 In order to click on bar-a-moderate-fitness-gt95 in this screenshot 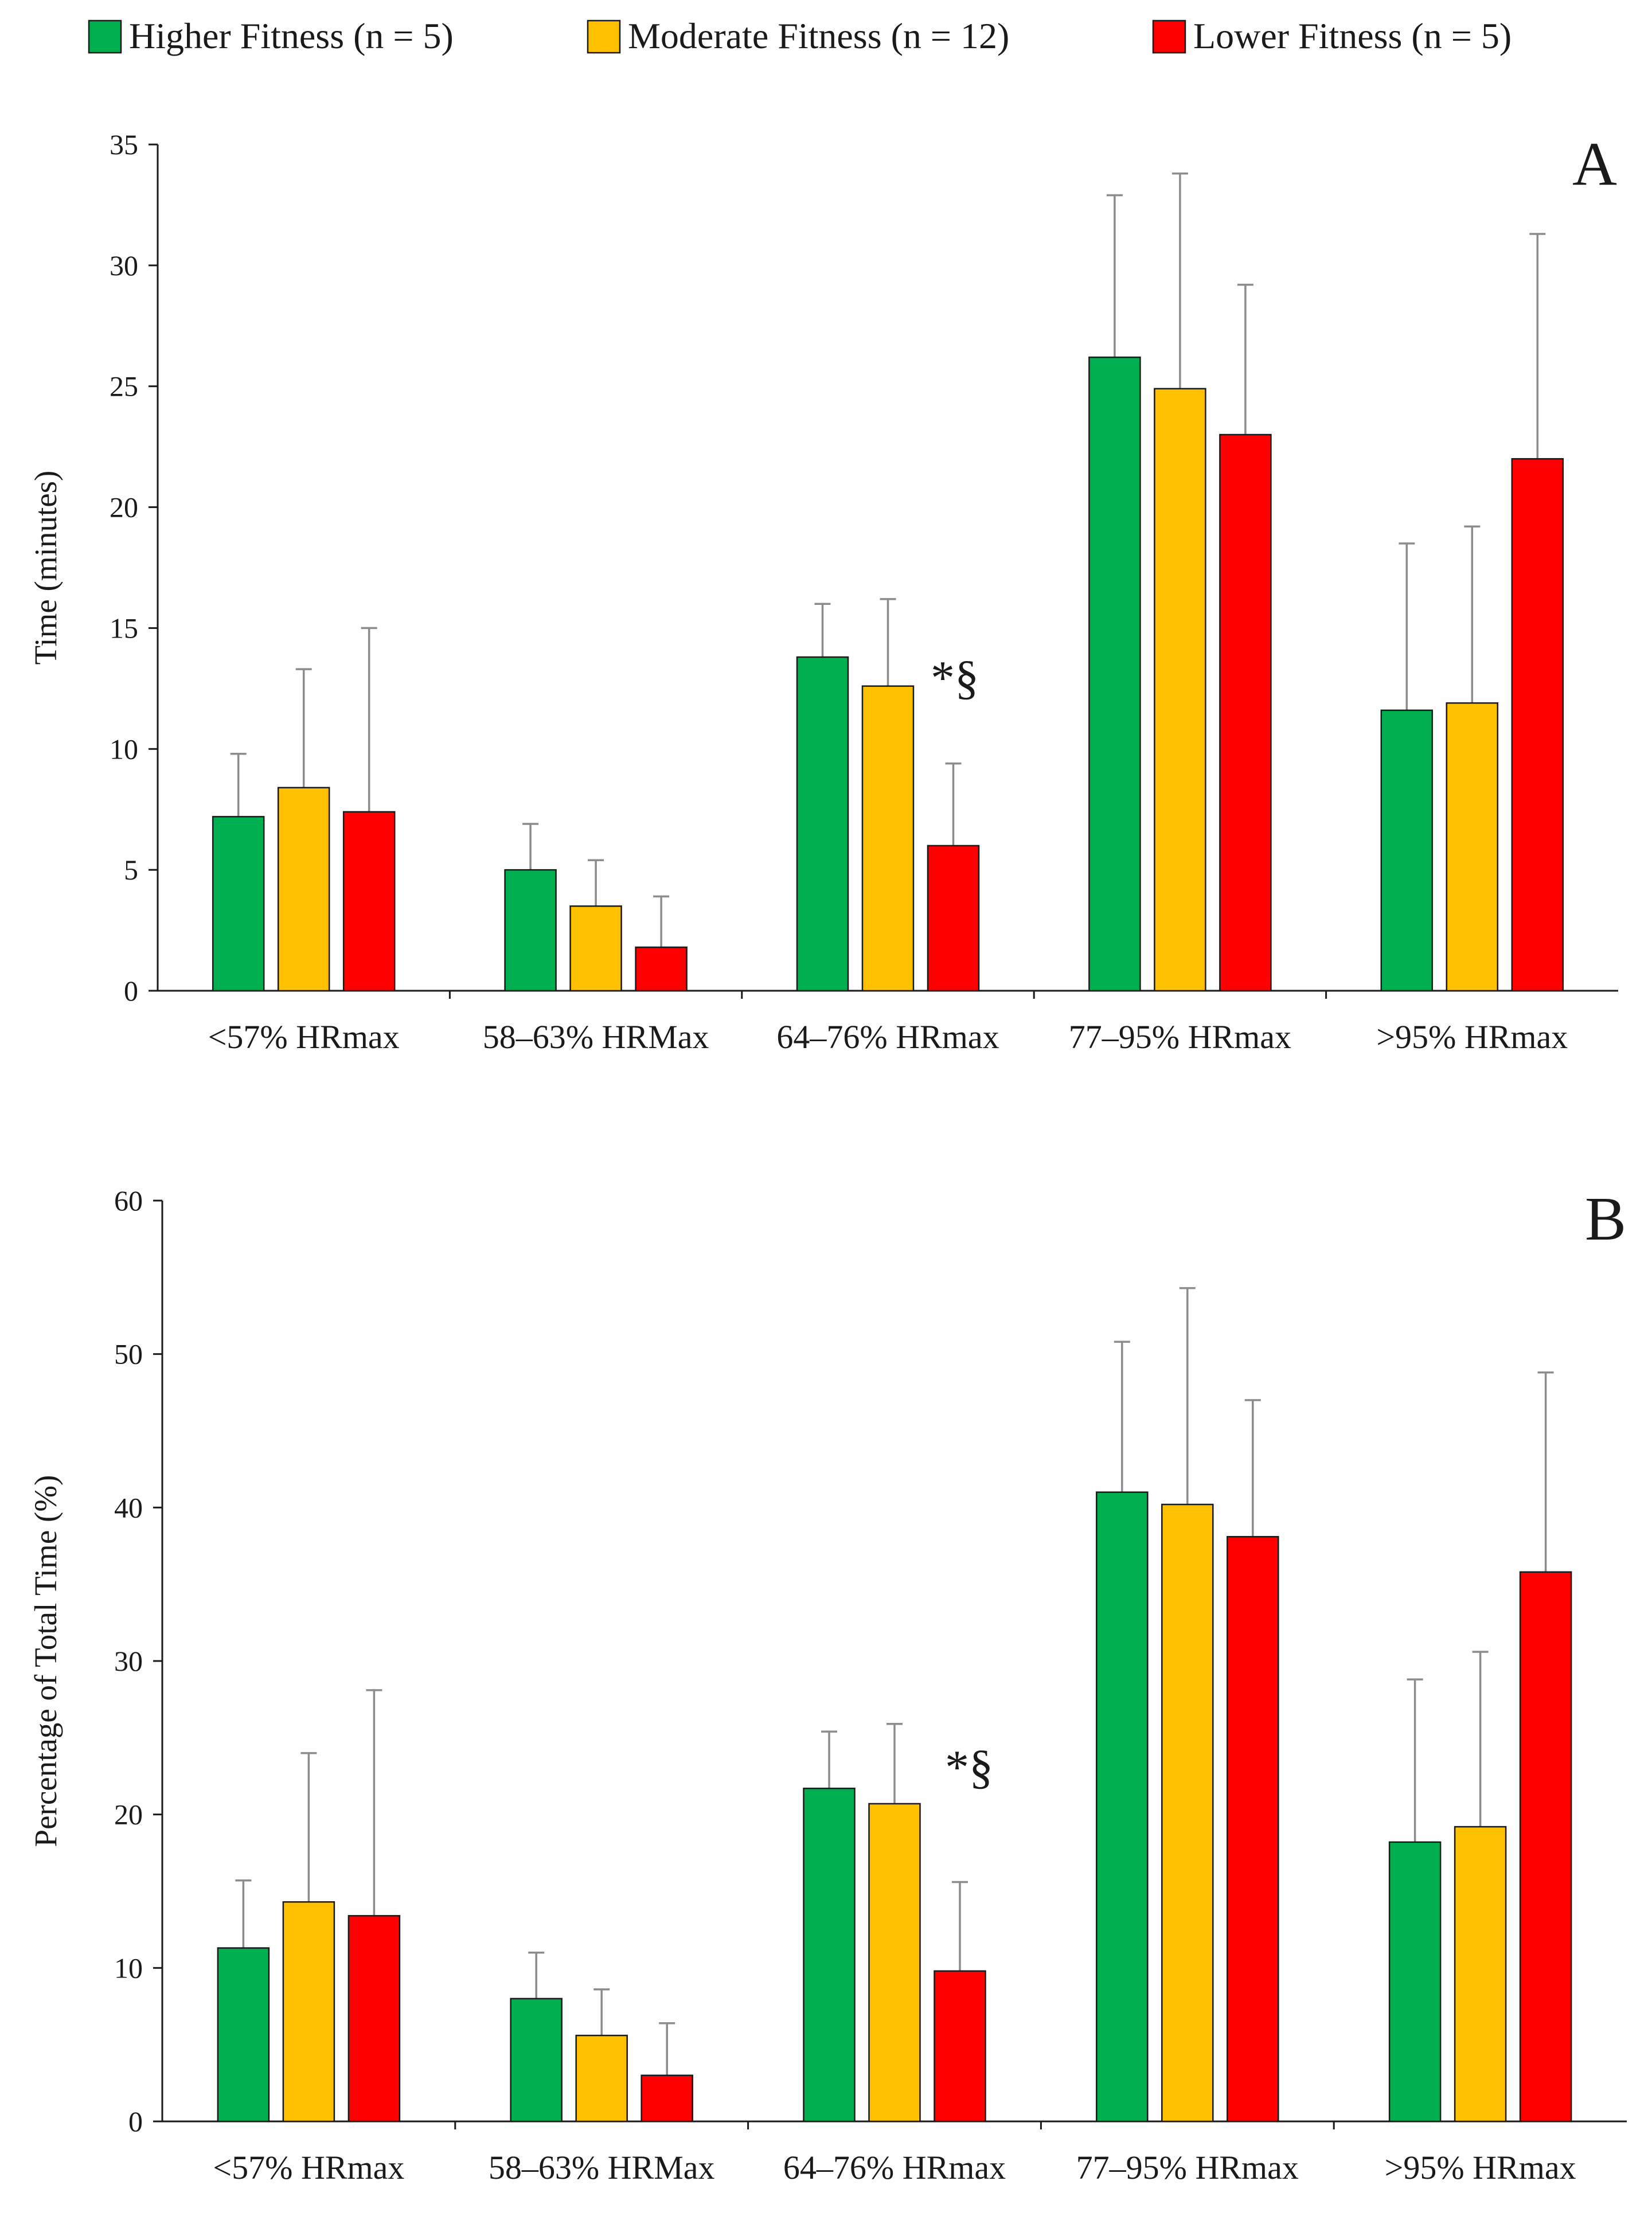, I will do `click(1472, 847)`.